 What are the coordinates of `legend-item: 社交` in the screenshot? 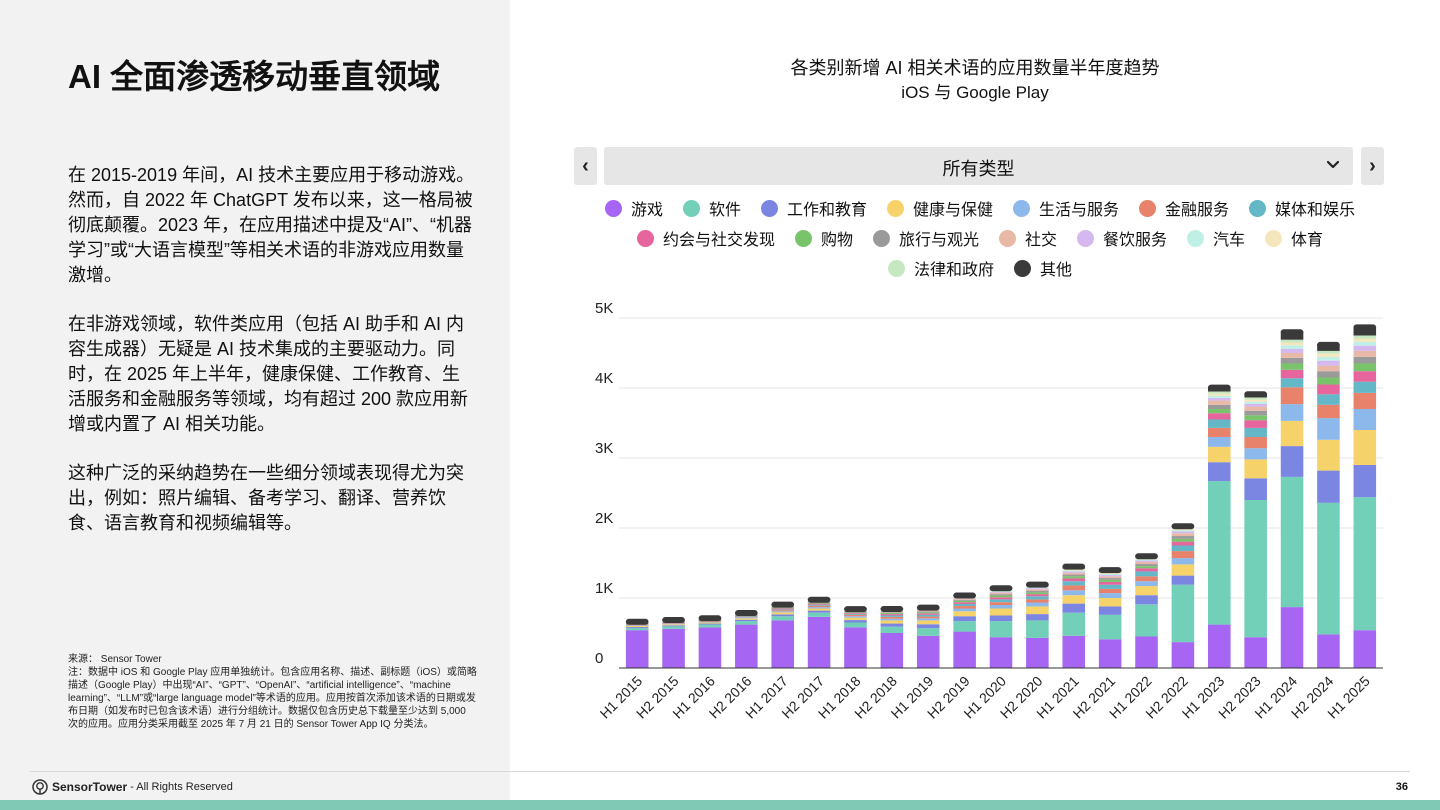 It's located at (1027, 238).